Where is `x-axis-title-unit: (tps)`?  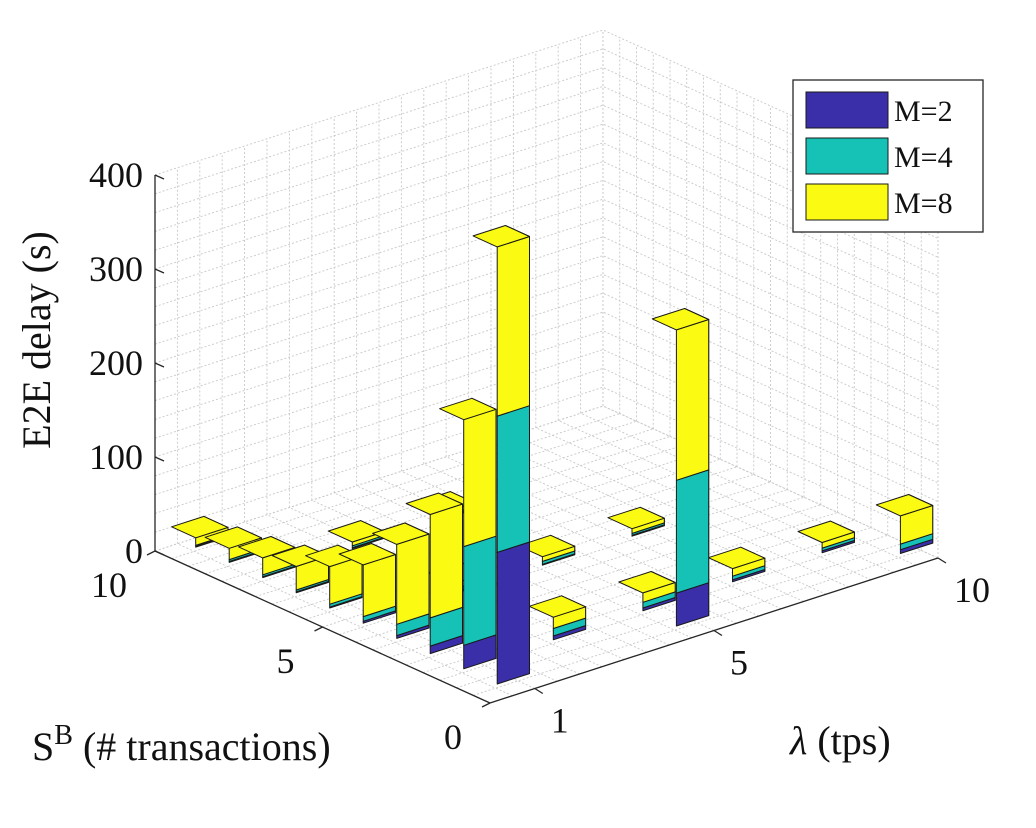 x-axis-title-unit: (tps) is located at coordinates (848, 740).